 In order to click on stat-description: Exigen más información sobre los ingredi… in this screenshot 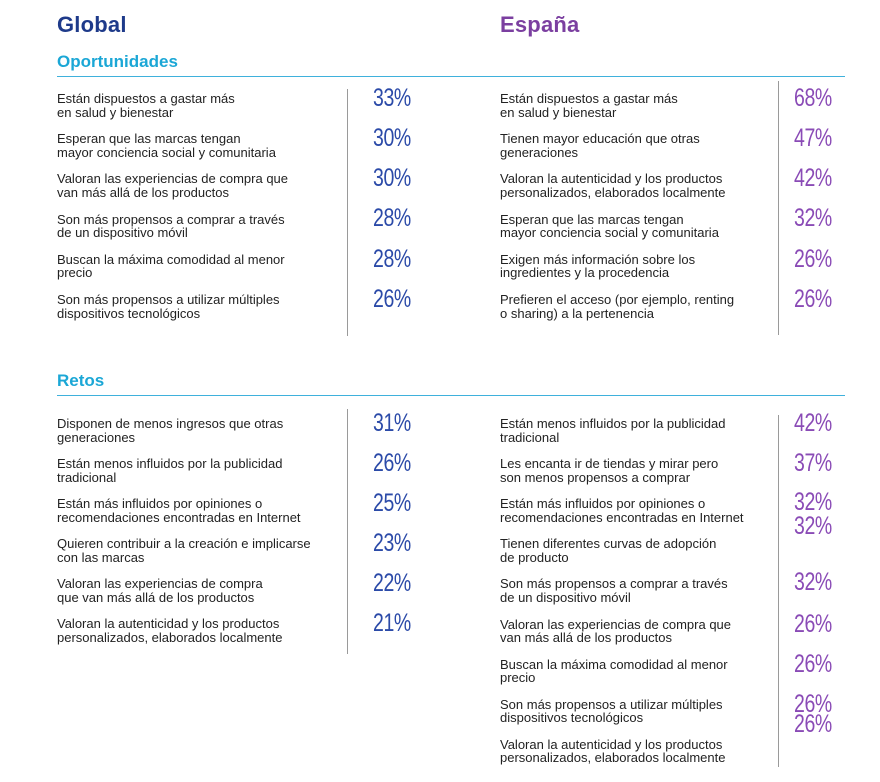, I will do `click(598, 266)`.